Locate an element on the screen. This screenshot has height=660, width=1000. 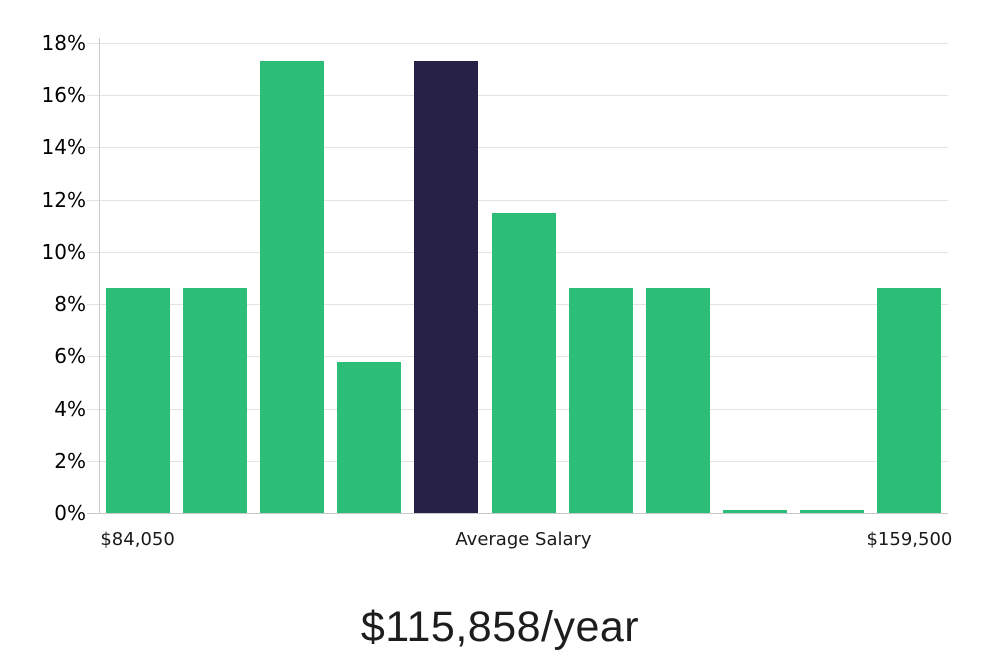
y-axis-line is located at coordinates (99, 275).